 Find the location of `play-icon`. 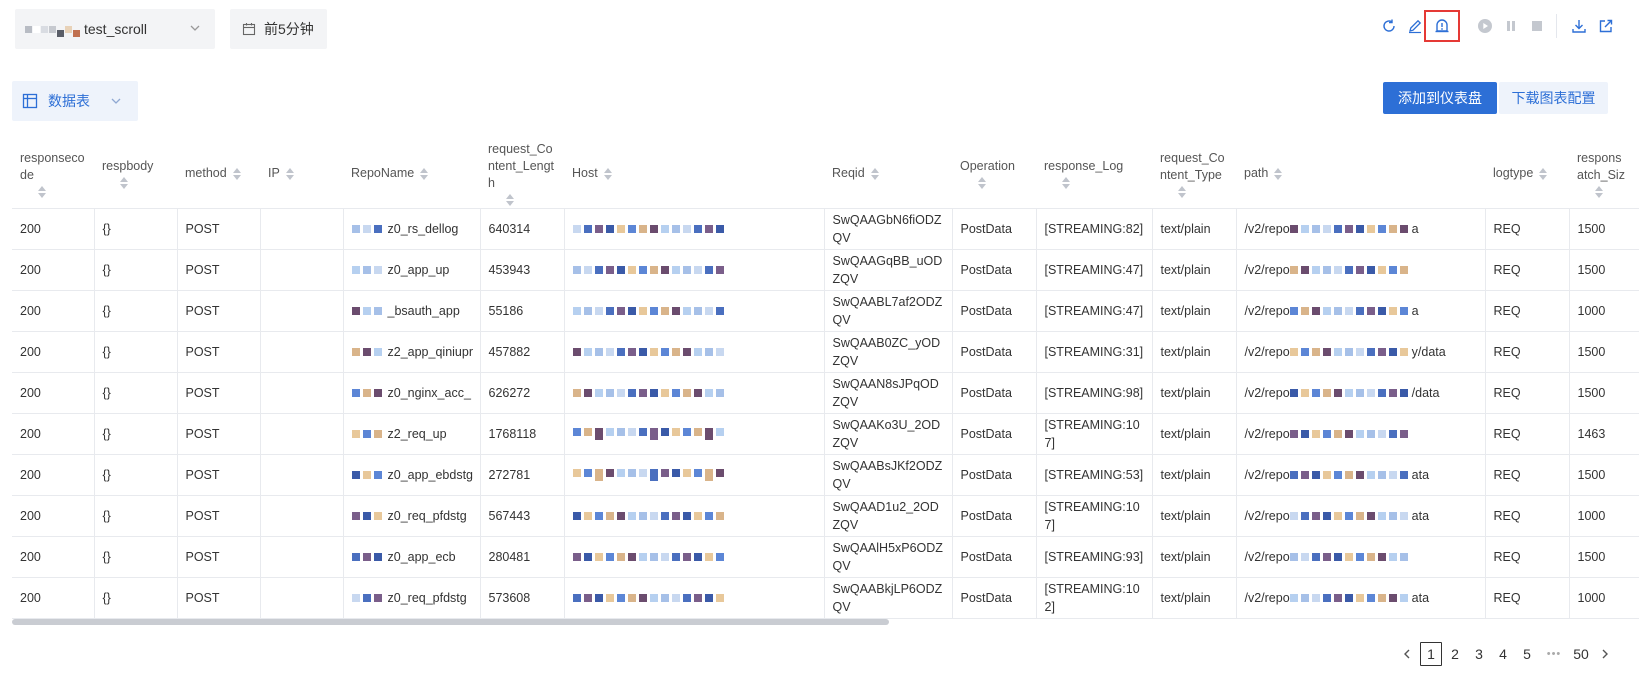

play-icon is located at coordinates (1485, 26).